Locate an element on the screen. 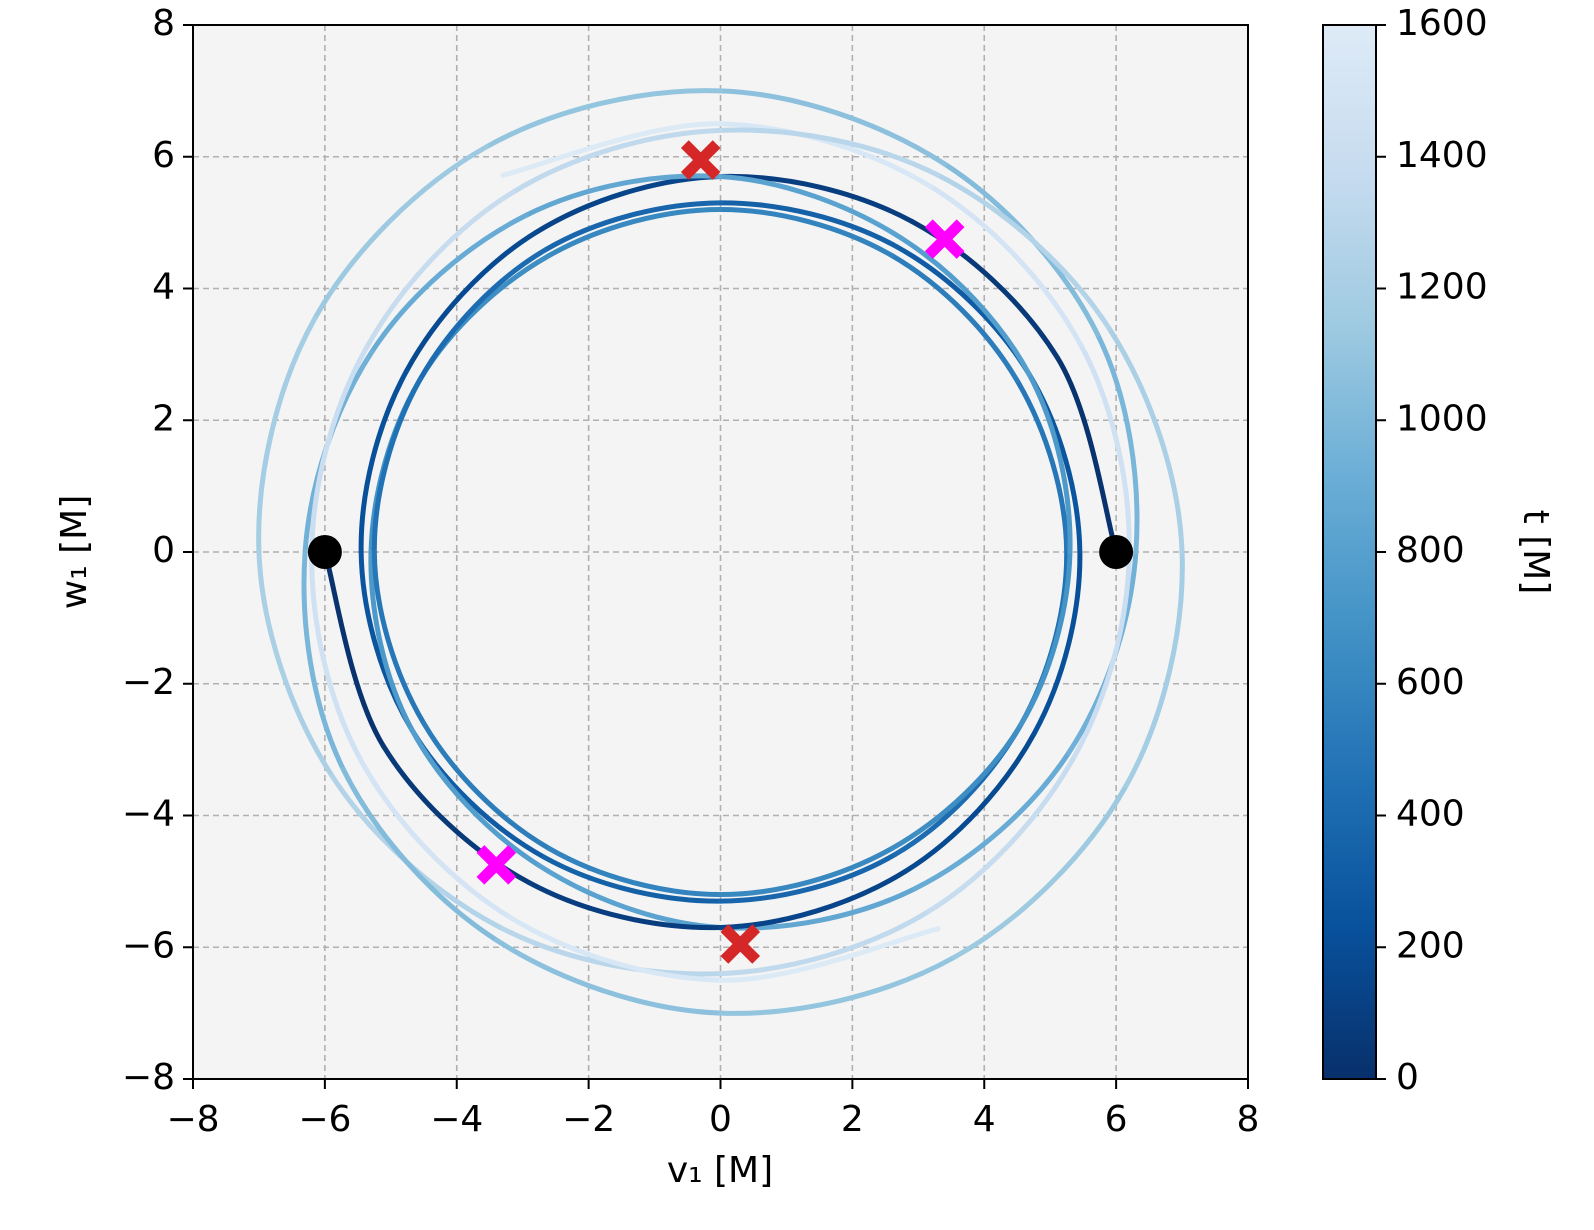  x-tick-label: −2 is located at coordinates (588, 1119).